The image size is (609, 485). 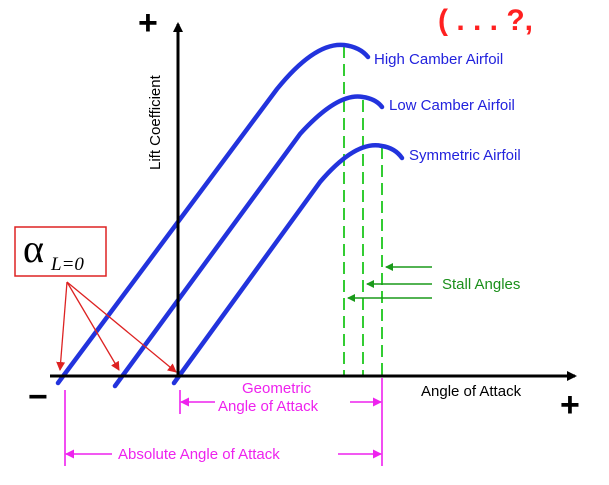 What do you see at coordinates (60, 251) in the screenshot?
I see `zero-lift-box` at bounding box center [60, 251].